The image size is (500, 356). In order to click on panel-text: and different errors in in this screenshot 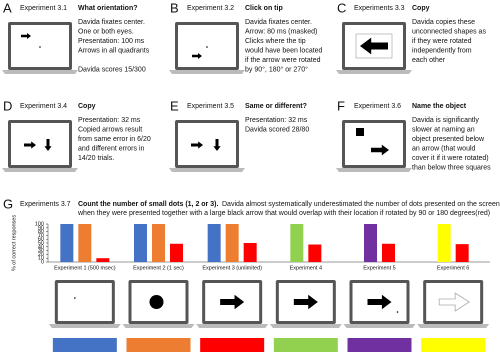, I will do `click(111, 148)`.